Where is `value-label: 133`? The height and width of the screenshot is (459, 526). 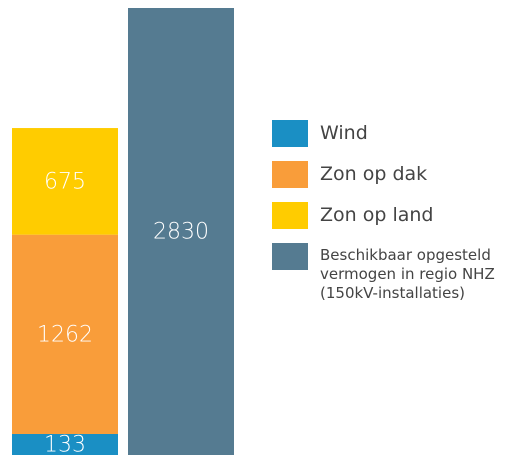 value-label: 133 is located at coordinates (65, 444).